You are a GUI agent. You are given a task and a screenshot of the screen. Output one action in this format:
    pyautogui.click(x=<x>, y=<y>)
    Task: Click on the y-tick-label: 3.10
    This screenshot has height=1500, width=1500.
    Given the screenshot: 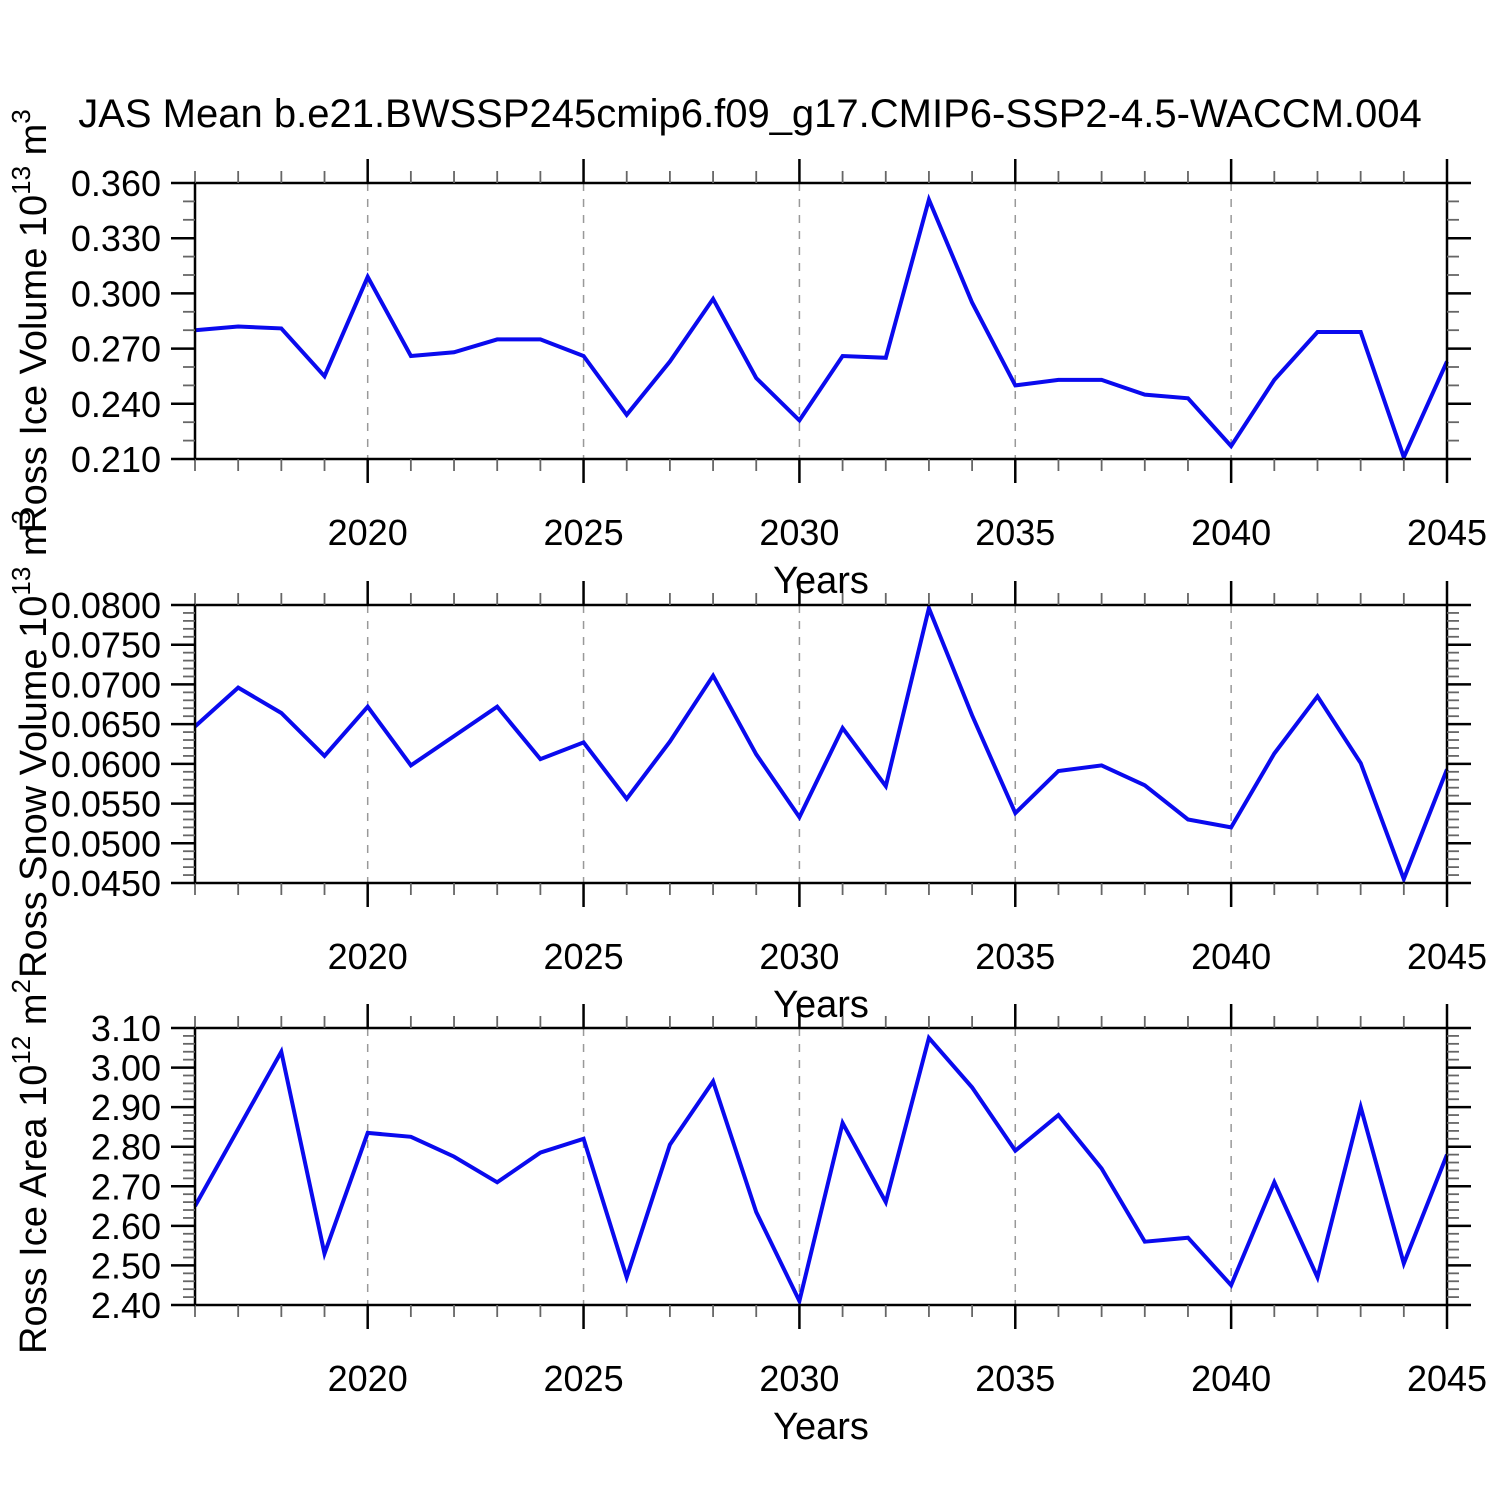 What is the action you would take?
    pyautogui.click(x=126, y=1028)
    